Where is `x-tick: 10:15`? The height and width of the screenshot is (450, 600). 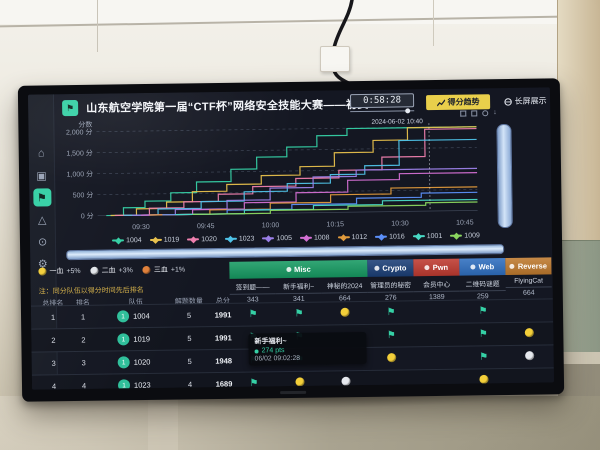 x-tick: 10:15 is located at coordinates (335, 224).